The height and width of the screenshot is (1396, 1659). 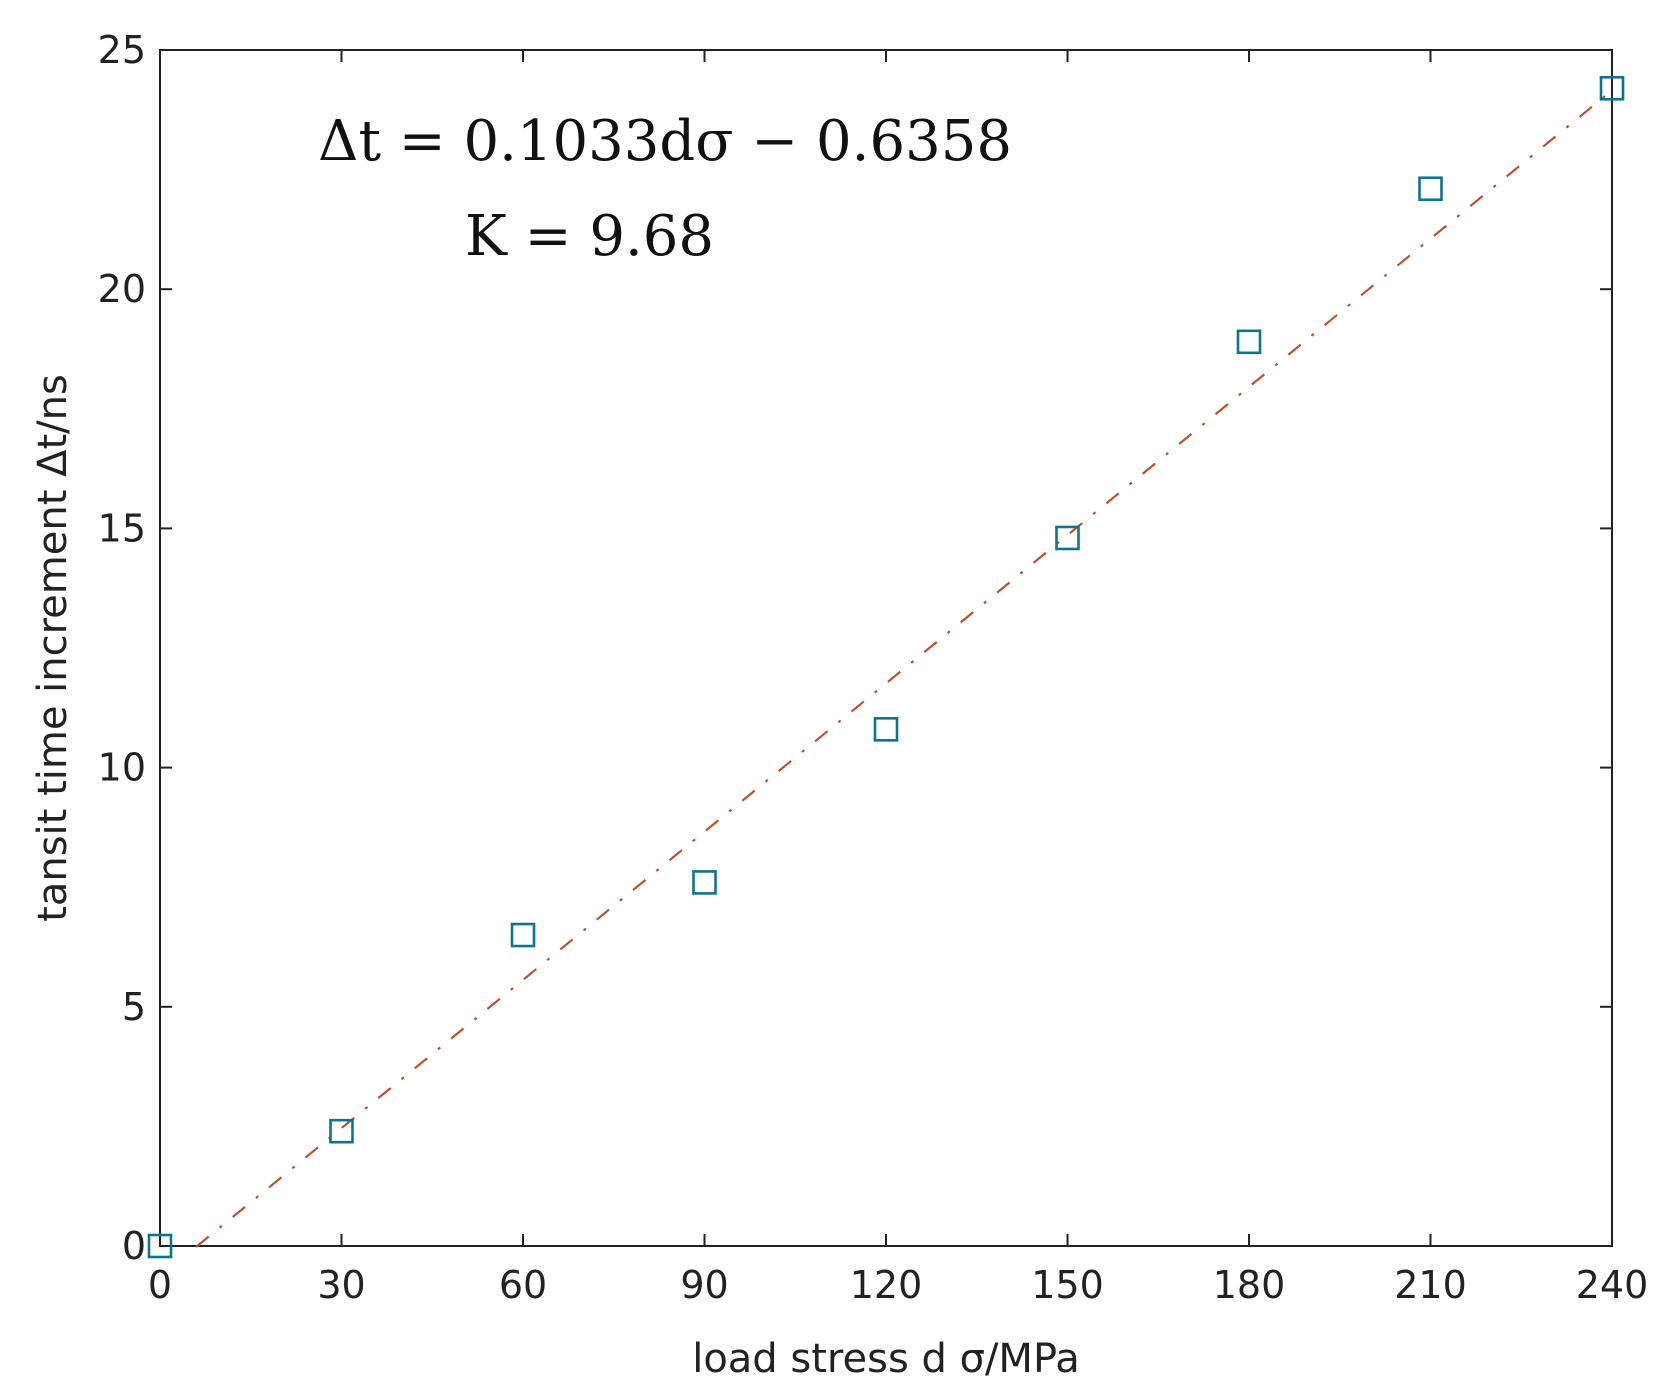 I want to click on y-tick-label: 5, so click(x=134, y=1007).